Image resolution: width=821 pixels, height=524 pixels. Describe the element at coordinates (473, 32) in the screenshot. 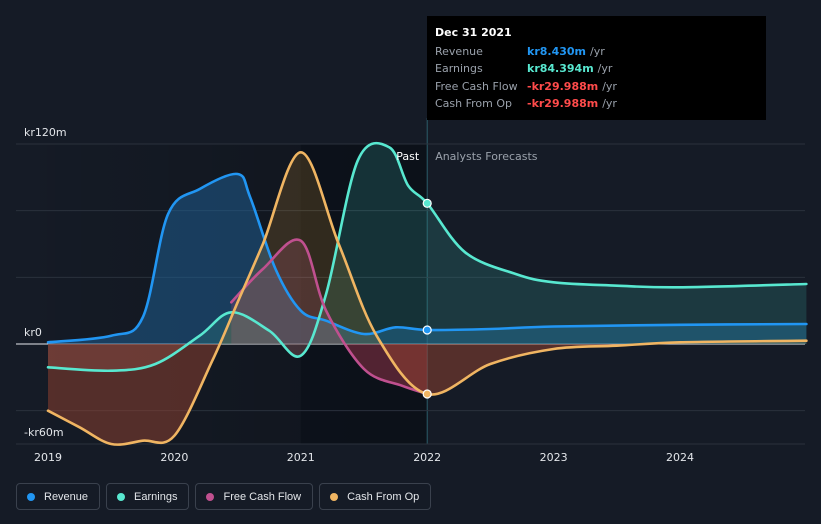

I see `tooltip-date: Dec 31 2021` at that location.